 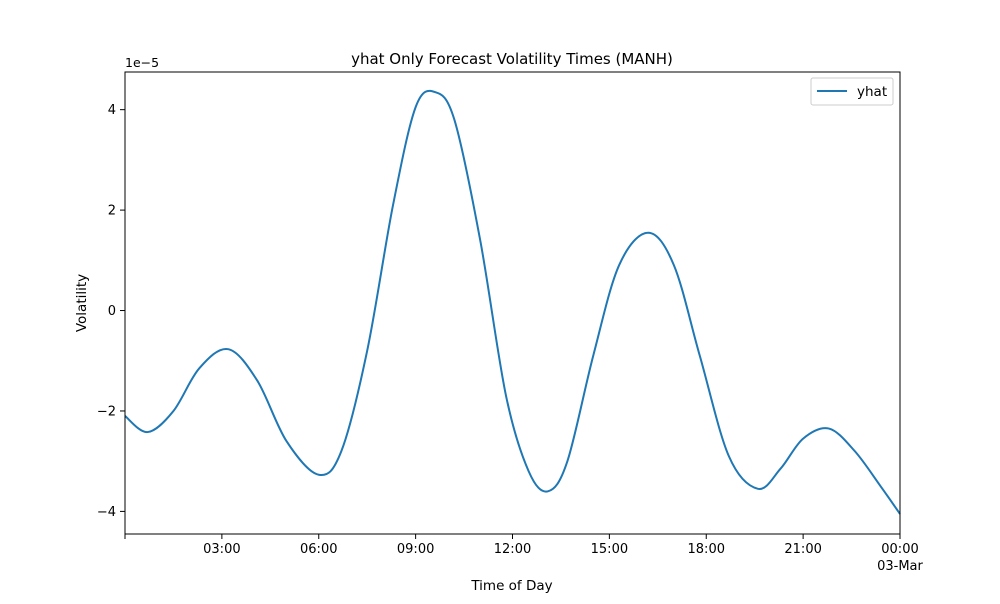 I want to click on legend: yhat, so click(x=852, y=91).